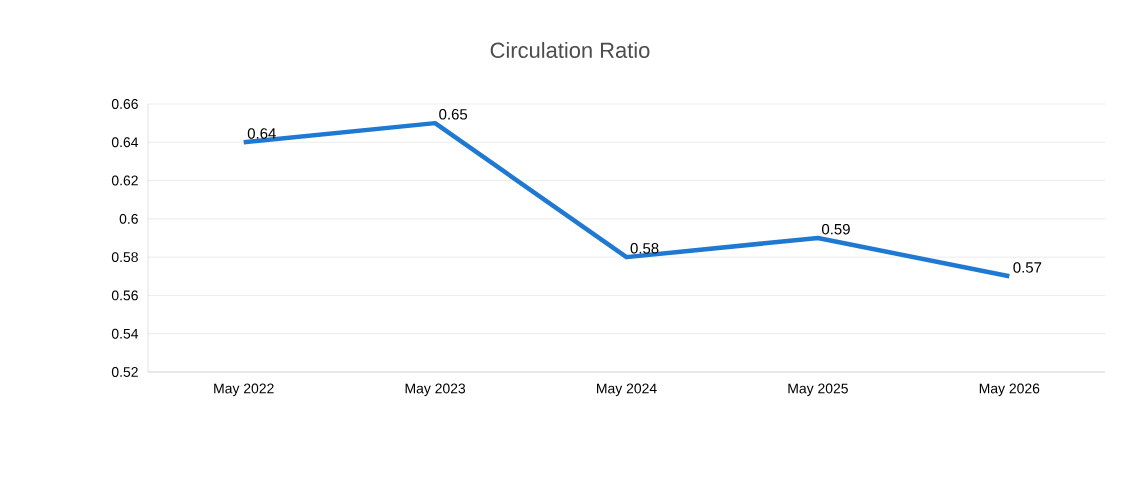 Image resolution: width=1131 pixels, height=487 pixels. What do you see at coordinates (435, 390) in the screenshot?
I see `x-tick-label: May 2023` at bounding box center [435, 390].